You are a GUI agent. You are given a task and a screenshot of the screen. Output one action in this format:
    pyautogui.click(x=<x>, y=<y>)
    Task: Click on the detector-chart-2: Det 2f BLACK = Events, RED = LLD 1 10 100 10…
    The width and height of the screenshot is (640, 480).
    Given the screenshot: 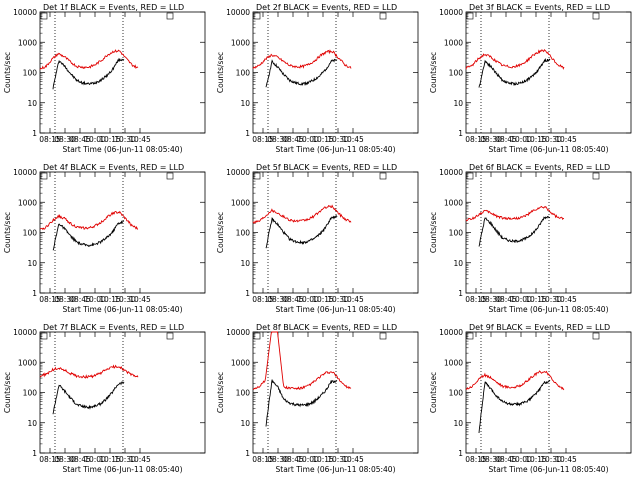 What is the action you would take?
    pyautogui.click(x=317, y=78)
    